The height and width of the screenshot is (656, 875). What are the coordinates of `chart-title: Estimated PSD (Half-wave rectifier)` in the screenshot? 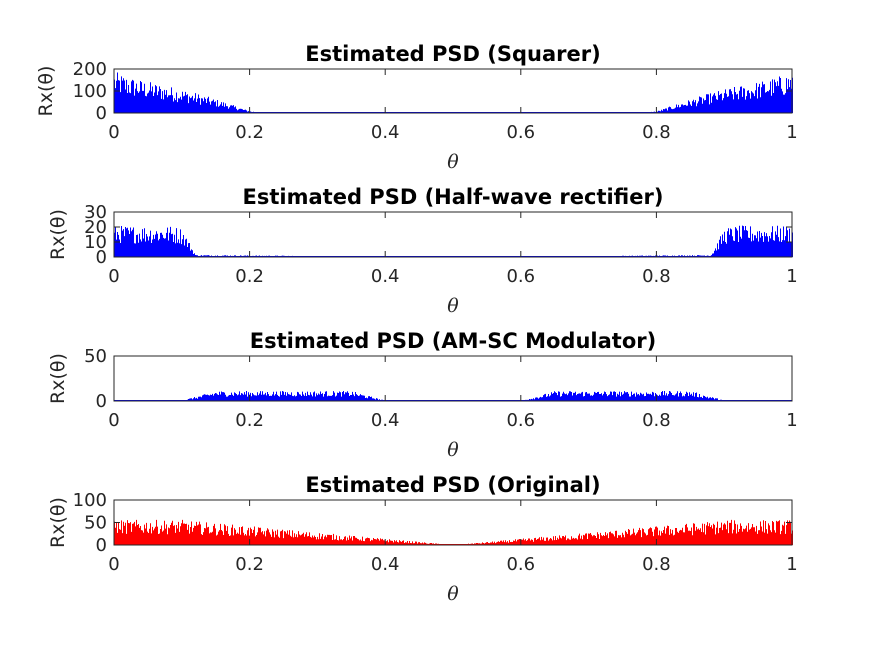 It's located at (453, 197).